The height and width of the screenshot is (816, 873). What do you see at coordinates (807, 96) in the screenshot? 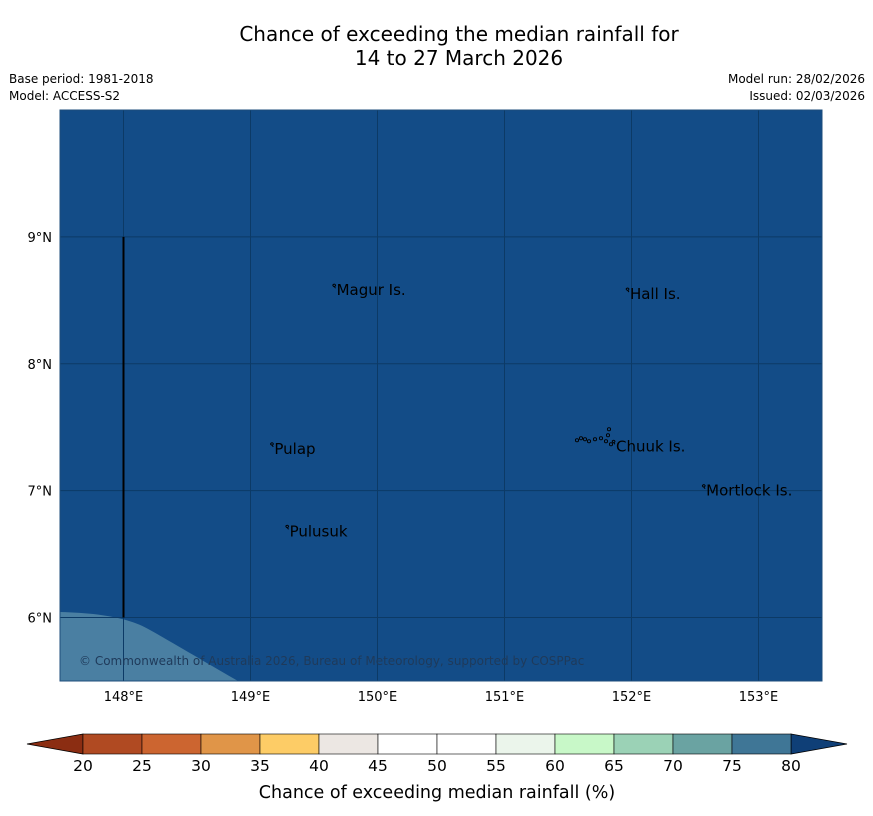
I see `issued-date: Issued: 02/03/2026` at bounding box center [807, 96].